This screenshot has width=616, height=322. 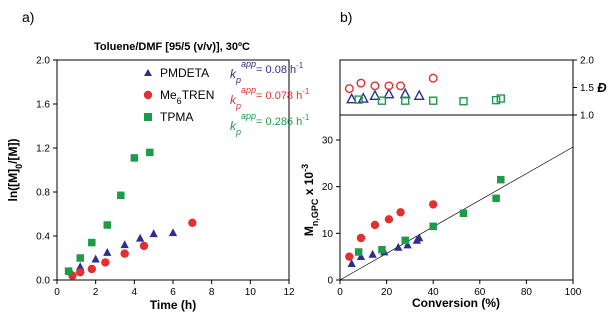 What do you see at coordinates (289, 292) in the screenshot?
I see `x-tick-label: 12` at bounding box center [289, 292].